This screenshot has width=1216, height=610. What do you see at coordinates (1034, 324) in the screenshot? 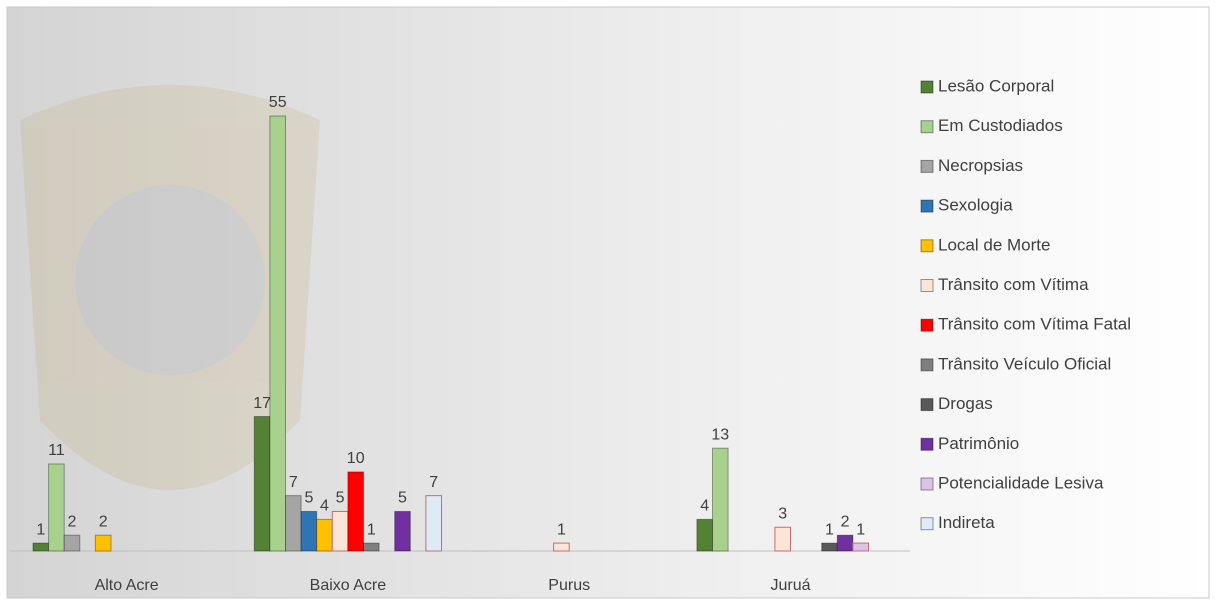
I see `legend-label: Trânsito com Vítima Fatal` at bounding box center [1034, 324].